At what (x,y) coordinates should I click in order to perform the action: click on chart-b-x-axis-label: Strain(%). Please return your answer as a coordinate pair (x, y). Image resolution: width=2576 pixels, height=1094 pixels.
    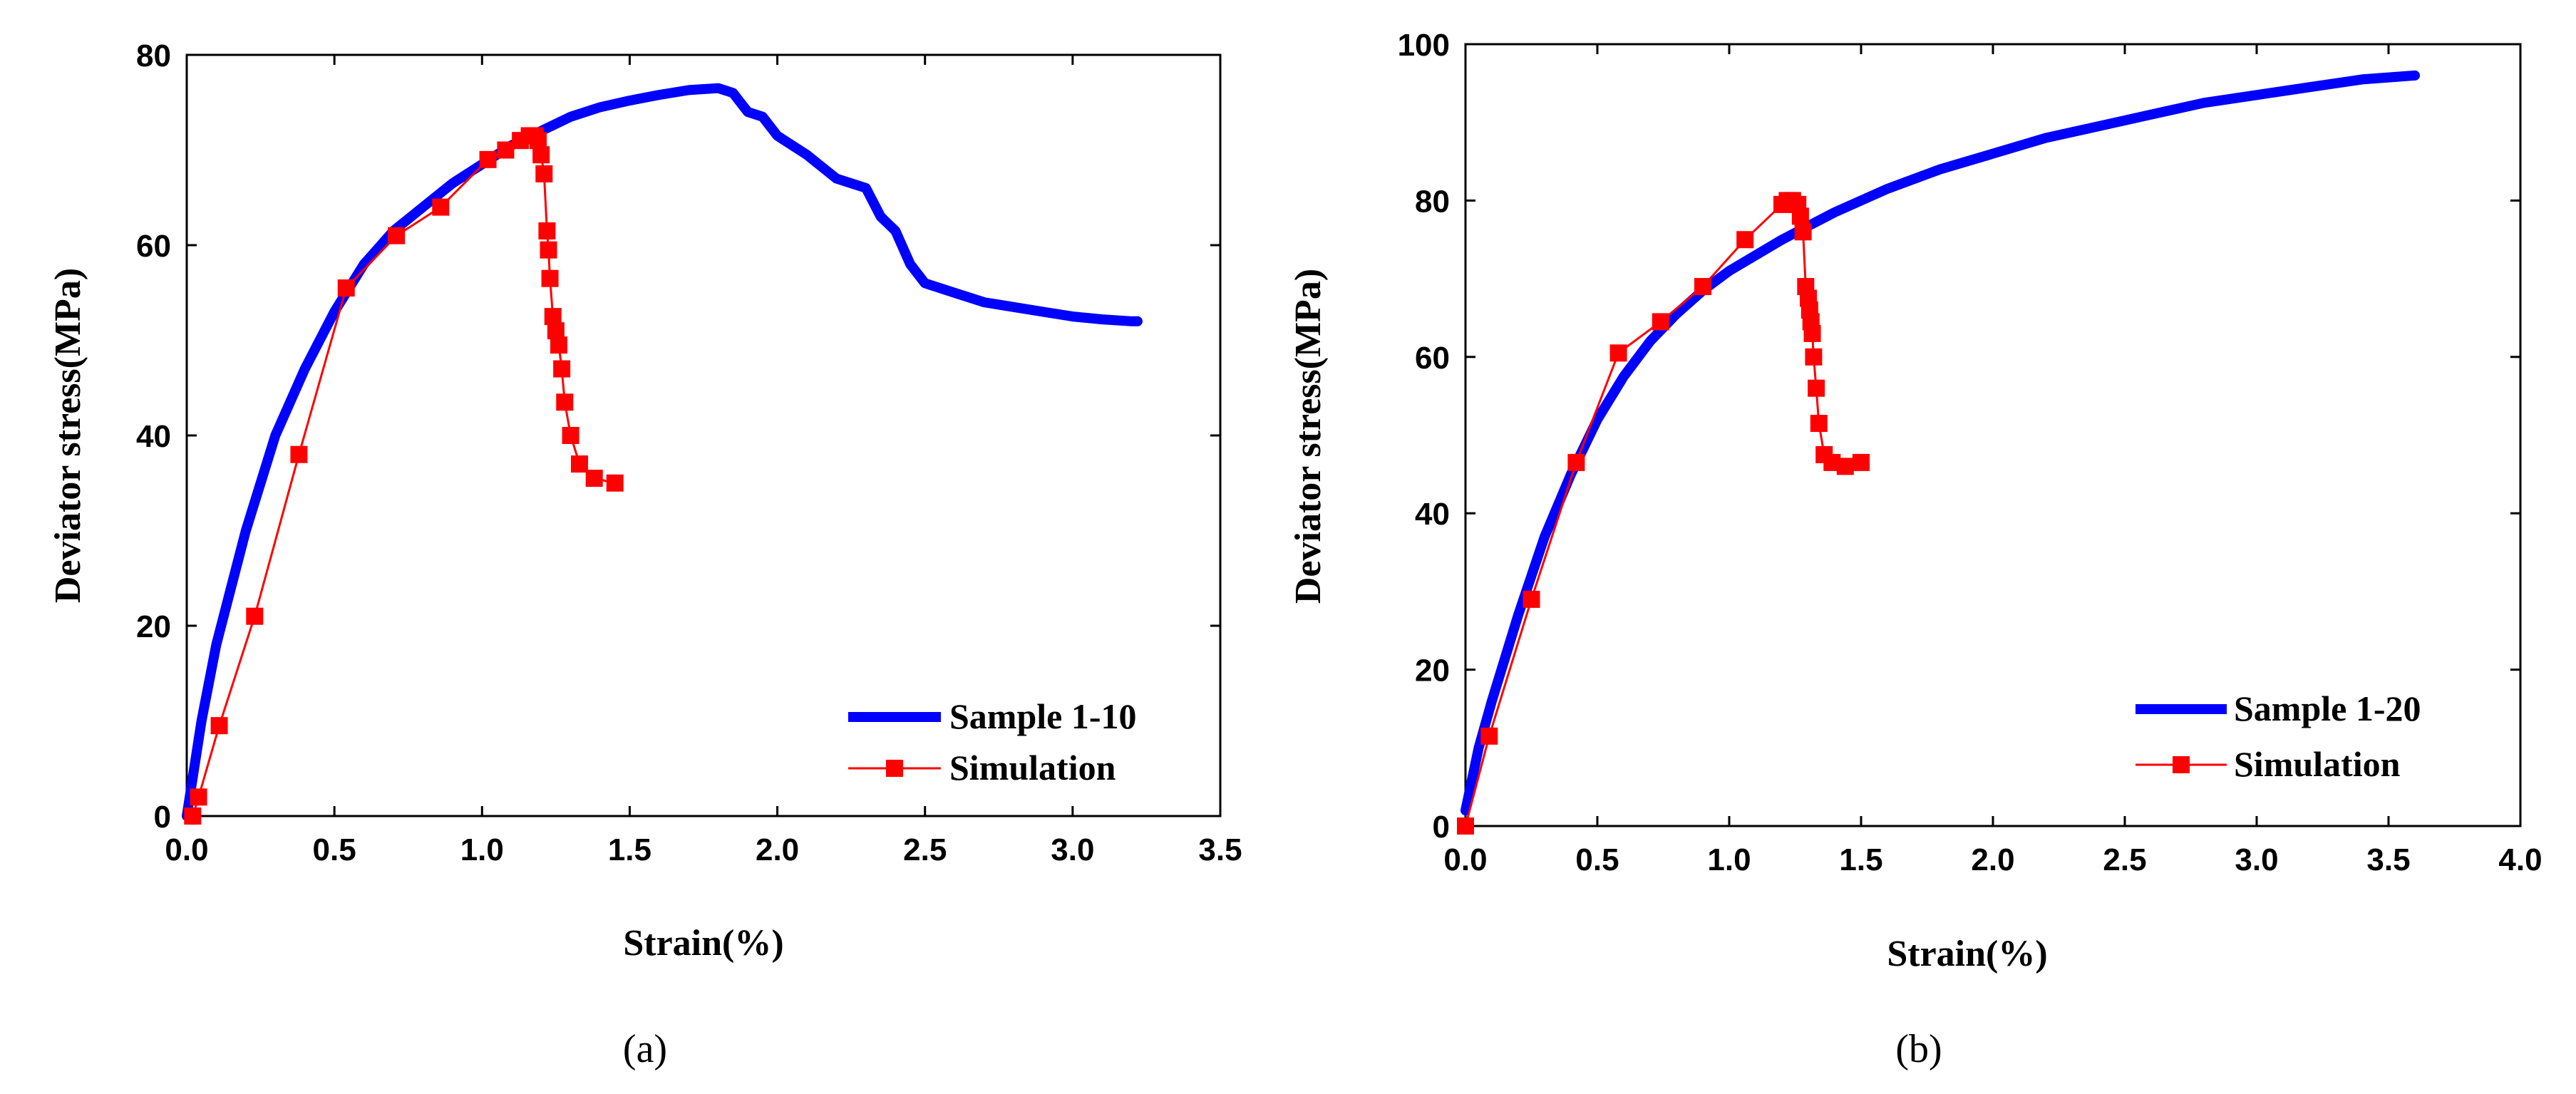
    Looking at the image, I should click on (1967, 954).